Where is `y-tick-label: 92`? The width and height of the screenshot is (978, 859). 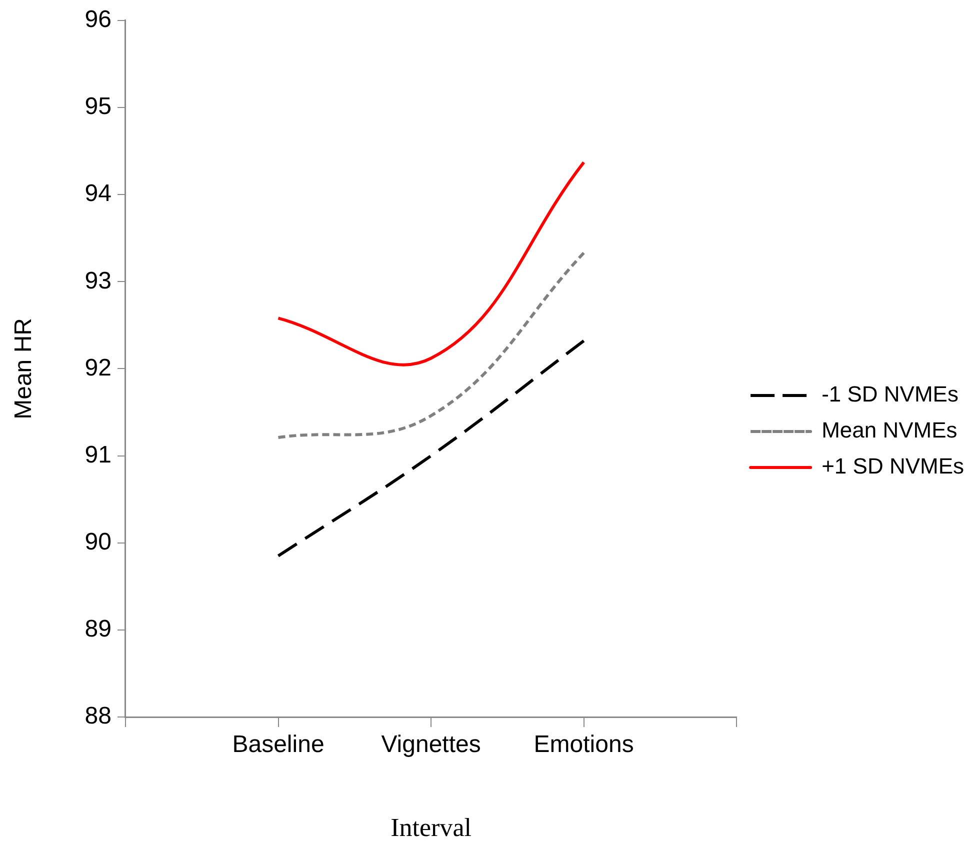
y-tick-label: 92 is located at coordinates (98, 368).